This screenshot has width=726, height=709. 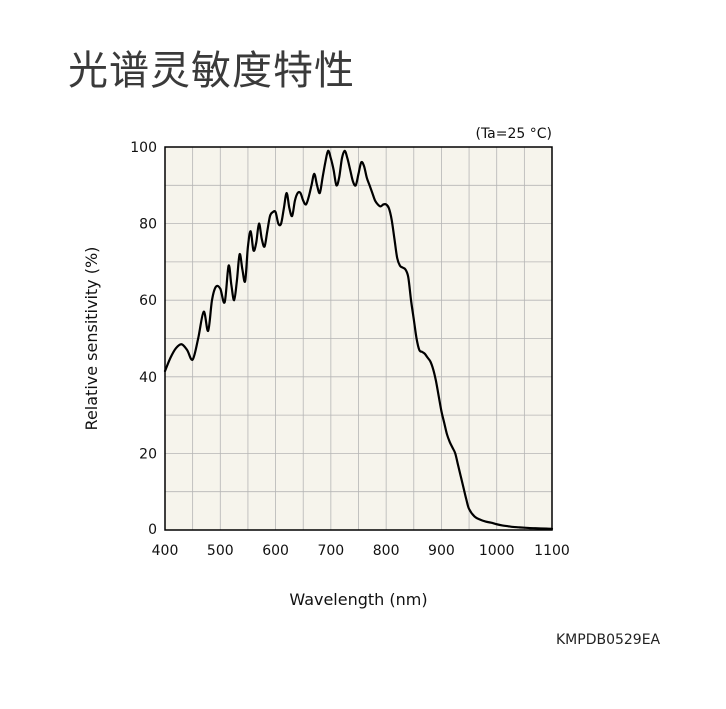 I want to click on condition-label: (Ta=25 °C), so click(x=513, y=134).